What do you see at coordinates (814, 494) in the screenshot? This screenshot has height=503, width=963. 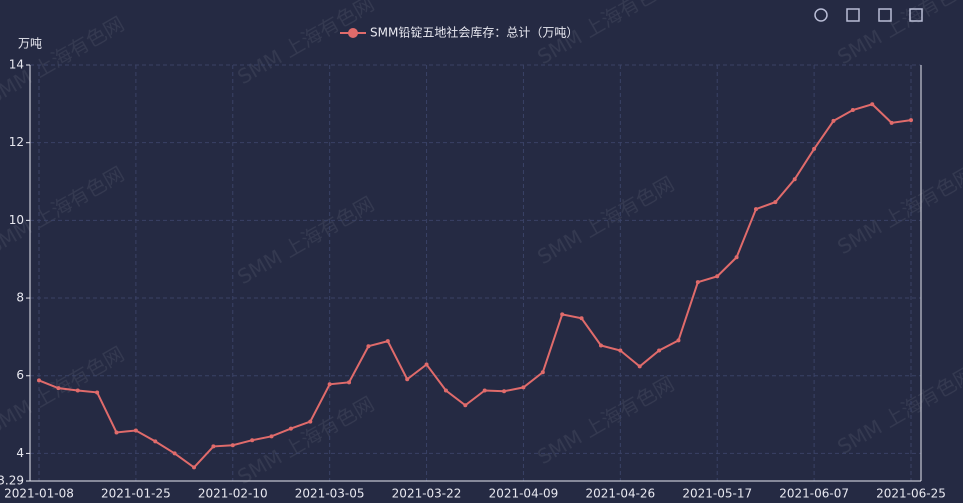 I see `x-tick-label: 2021-06-07` at bounding box center [814, 494].